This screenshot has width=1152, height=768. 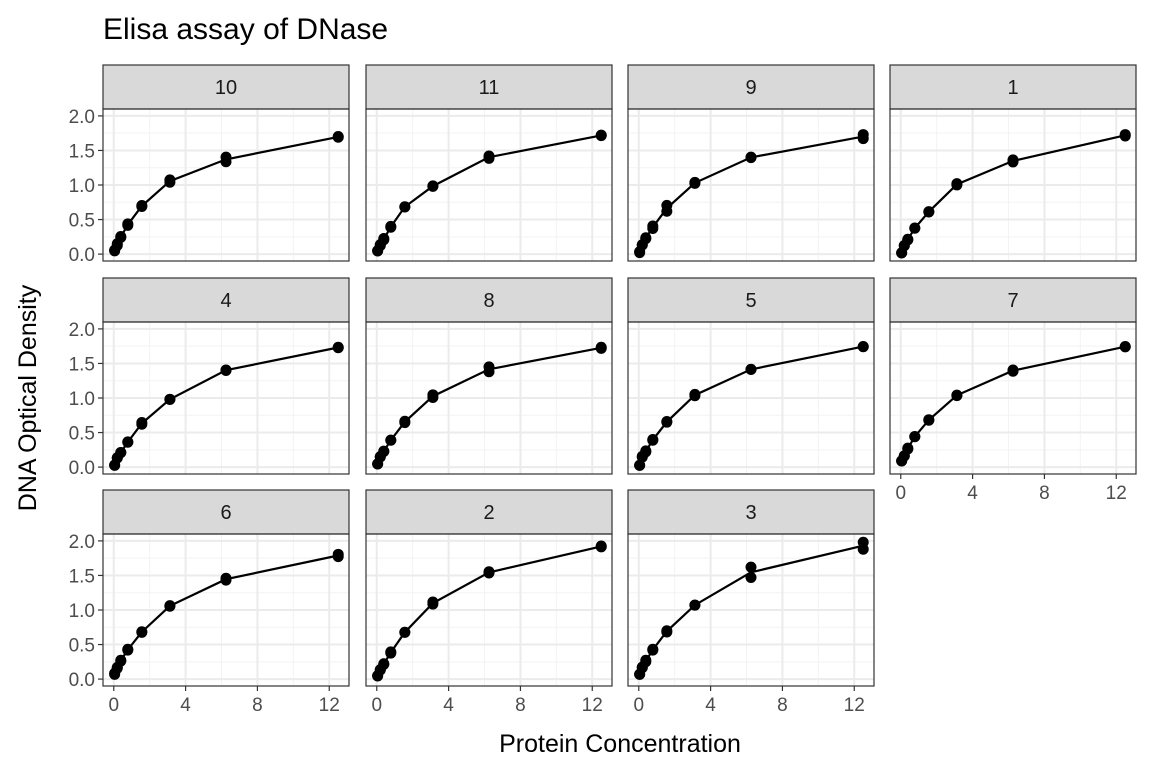 I want to click on strip-label: 6, so click(x=225, y=513).